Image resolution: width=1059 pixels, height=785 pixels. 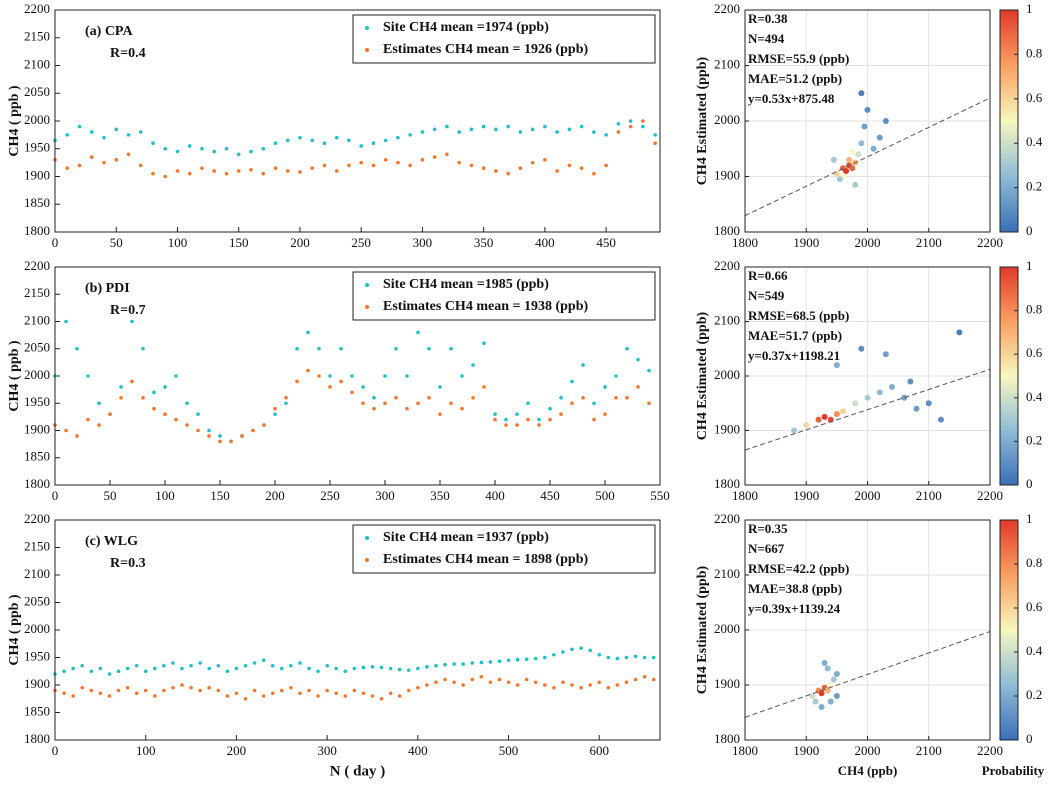 What do you see at coordinates (1034, 141) in the screenshot?
I see `colorbar-tick-label: 0.4` at bounding box center [1034, 141].